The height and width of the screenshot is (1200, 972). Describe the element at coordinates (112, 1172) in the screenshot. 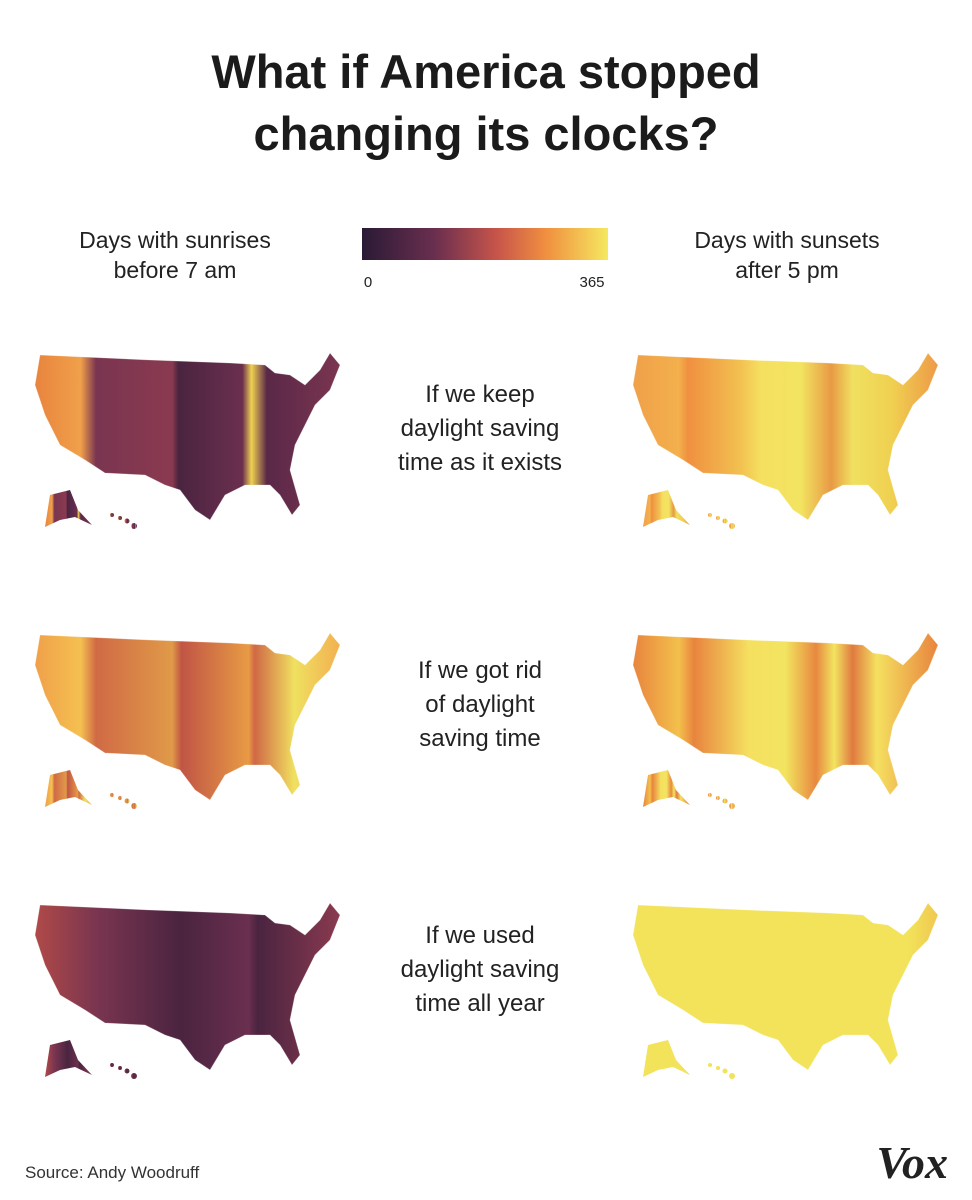

I see `source: Source: Andy Woodruff` at that location.